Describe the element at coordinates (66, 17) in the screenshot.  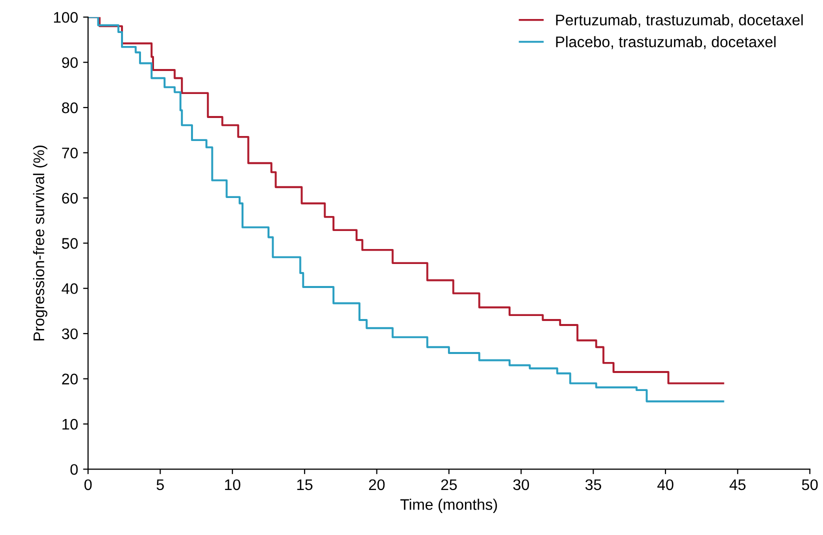
I see `y-tick-label: 100` at that location.